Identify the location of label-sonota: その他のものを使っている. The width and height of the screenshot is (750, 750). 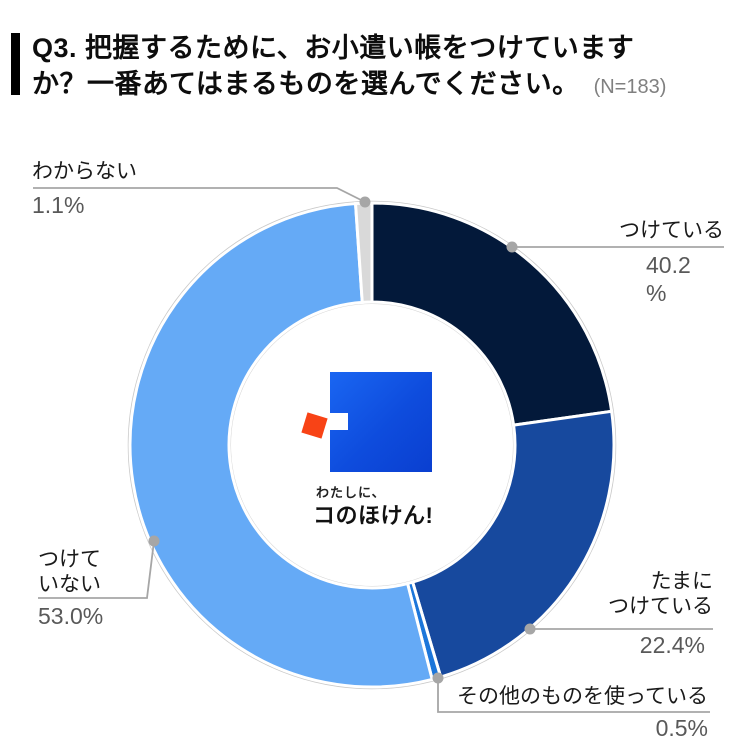
(564, 696).